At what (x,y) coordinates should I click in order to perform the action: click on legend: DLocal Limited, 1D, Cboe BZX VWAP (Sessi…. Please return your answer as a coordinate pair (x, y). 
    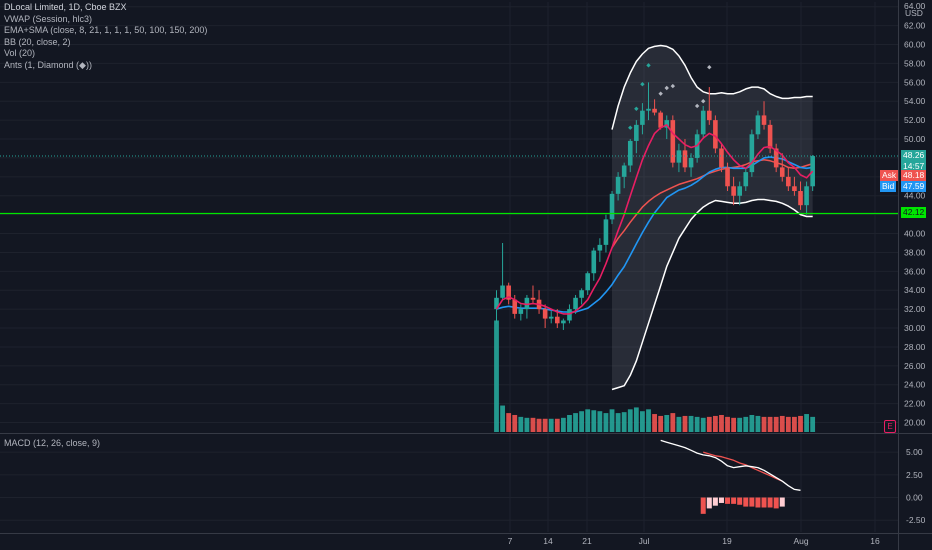
    Looking at the image, I should click on (105, 37).